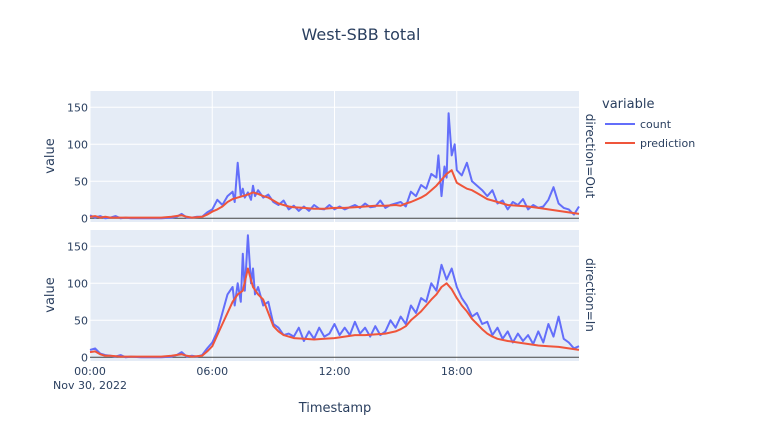  Describe the element at coordinates (77, 144) in the screenshot. I see `y-tick-label-0-2: 100` at that location.